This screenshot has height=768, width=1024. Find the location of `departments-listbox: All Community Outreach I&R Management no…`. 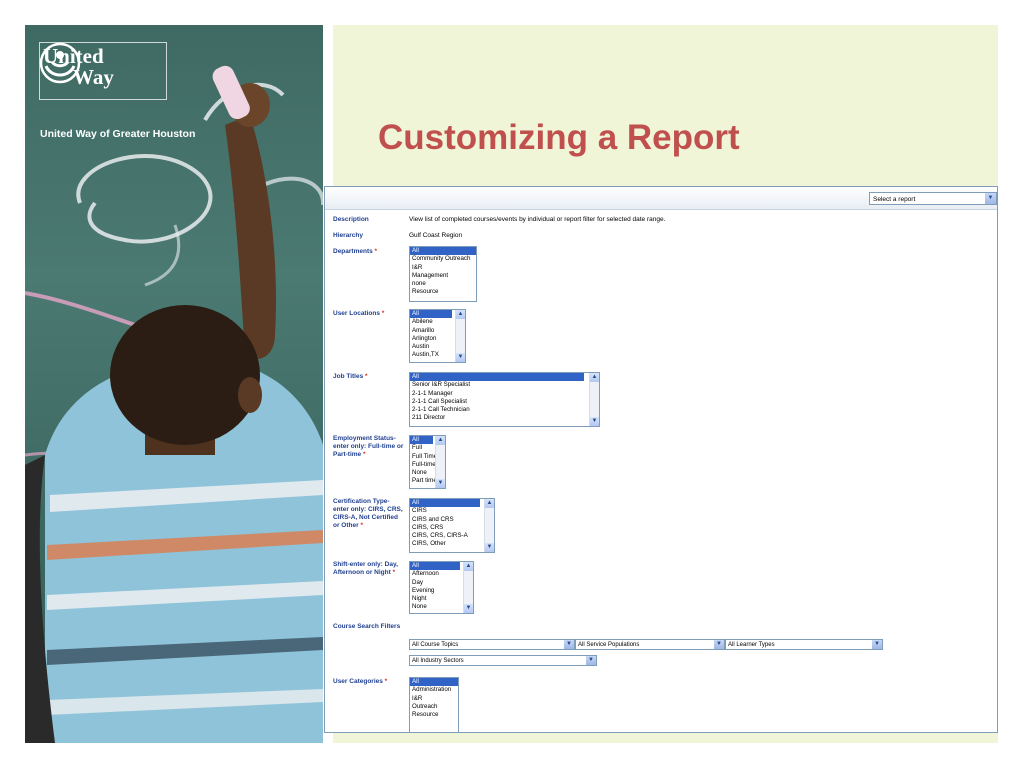

departments-listbox: All Community Outreach I&R Management no… is located at coordinates (443, 274).